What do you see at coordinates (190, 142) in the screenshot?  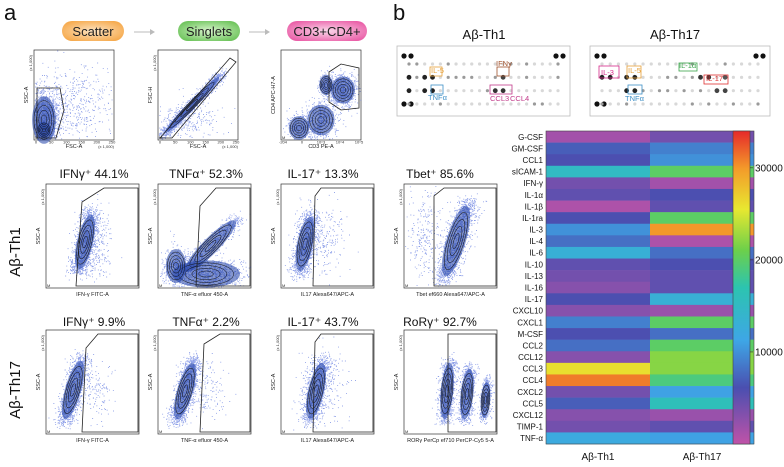 I see `x-tick-label: 100` at bounding box center [190, 142].